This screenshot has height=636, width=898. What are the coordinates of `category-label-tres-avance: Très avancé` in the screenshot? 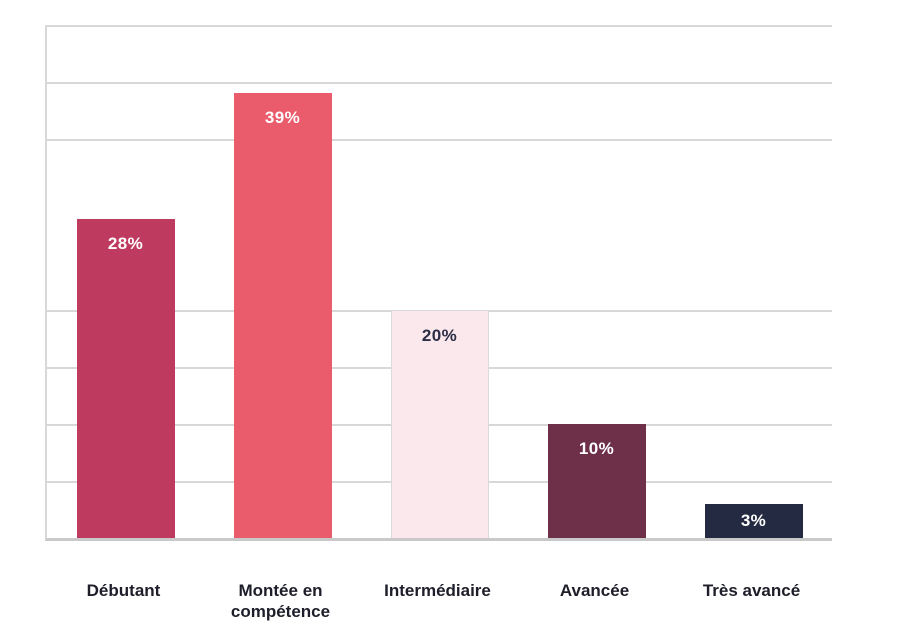 It's located at (751, 590).